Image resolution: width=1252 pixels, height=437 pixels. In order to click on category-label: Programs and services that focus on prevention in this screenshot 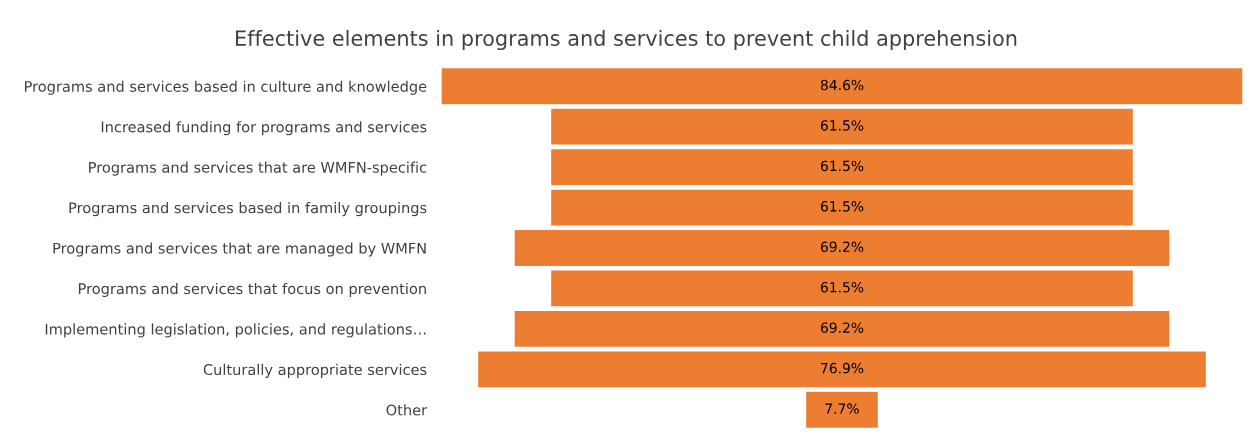, I will do `click(252, 290)`.